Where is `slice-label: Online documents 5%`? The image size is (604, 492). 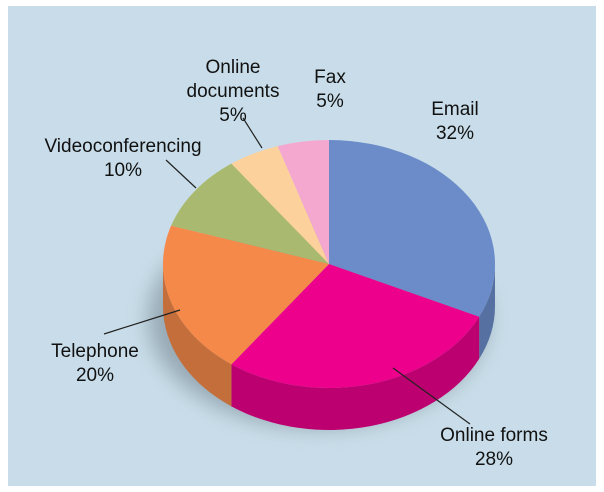
slice-label: Online documents 5% is located at coordinates (233, 92).